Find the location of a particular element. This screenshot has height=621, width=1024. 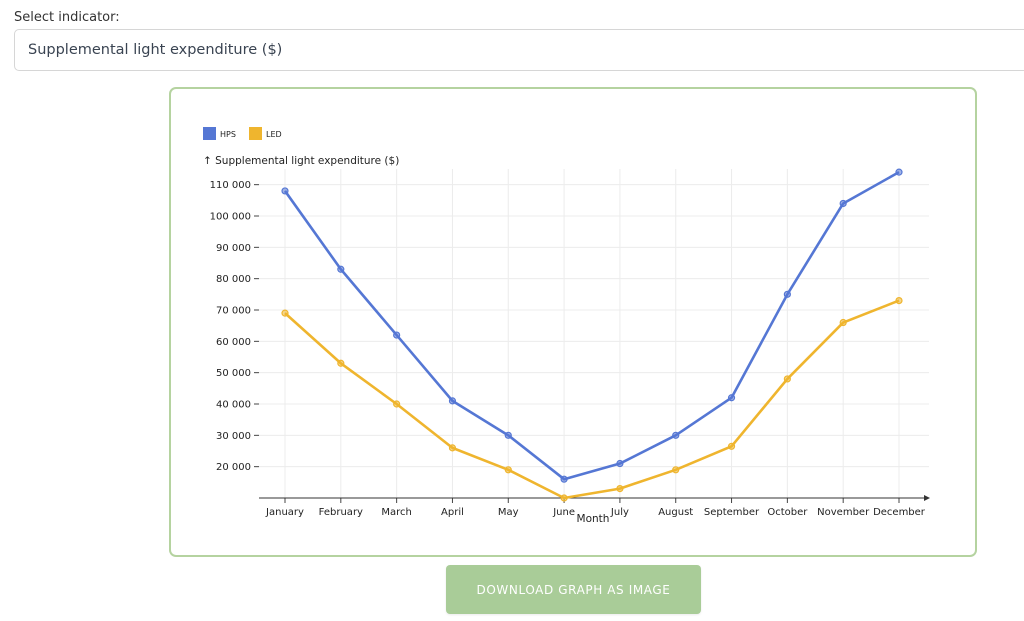

y-tick-label: 80 000 is located at coordinates (233, 279).